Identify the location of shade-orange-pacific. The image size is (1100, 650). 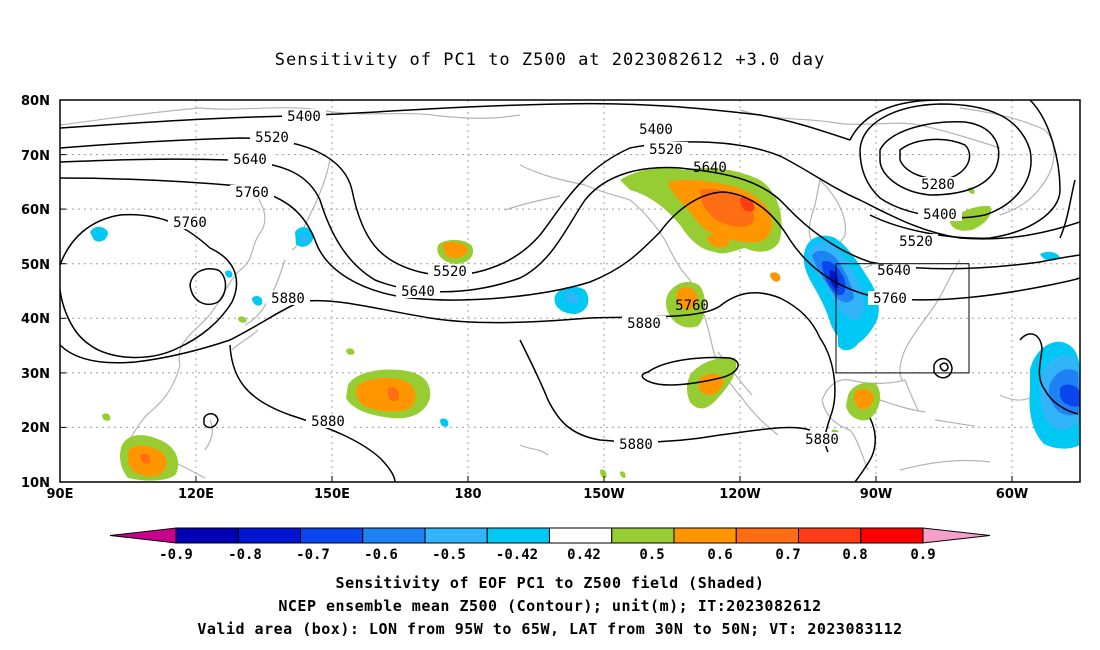
(386, 394).